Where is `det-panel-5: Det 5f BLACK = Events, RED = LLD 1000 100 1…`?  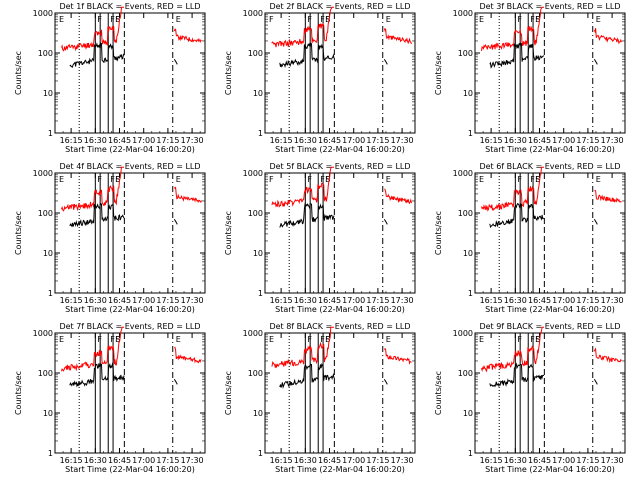
det-panel-5: Det 5f BLACK = Events, RED = LLD 1000 100 1… is located at coordinates (320, 238).